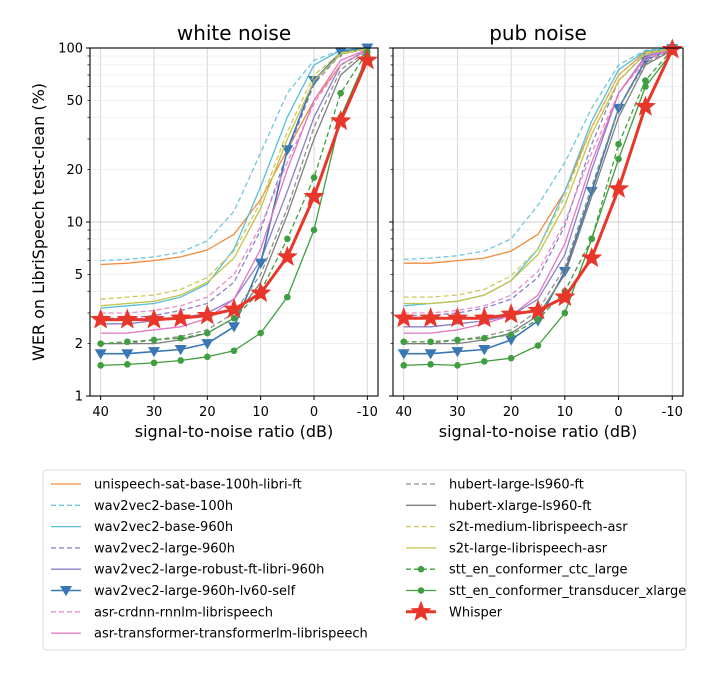  I want to click on y-tick-label: 20, so click(74, 170).